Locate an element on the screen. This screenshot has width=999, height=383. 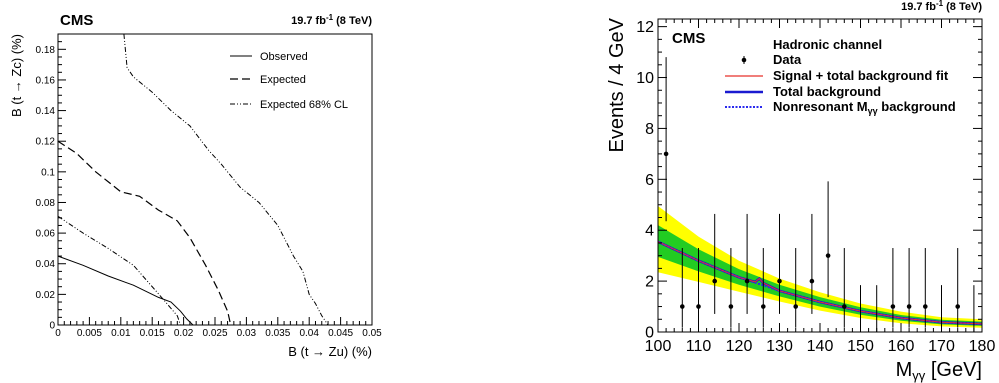
right-x-tick-label: 110 is located at coordinates (699, 346).